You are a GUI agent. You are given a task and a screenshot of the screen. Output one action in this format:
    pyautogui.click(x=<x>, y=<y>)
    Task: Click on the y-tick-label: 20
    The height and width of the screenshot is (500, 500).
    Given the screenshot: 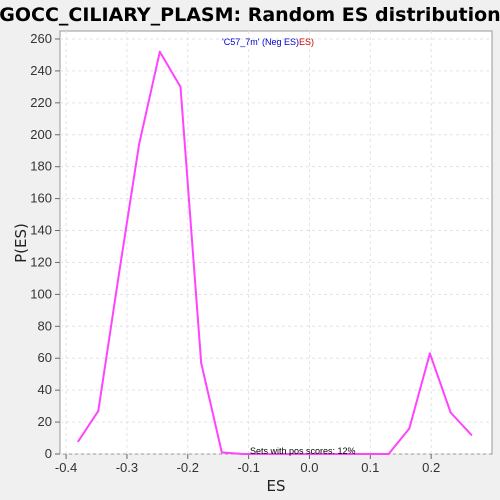 What is the action you would take?
    pyautogui.click(x=45, y=421)
    